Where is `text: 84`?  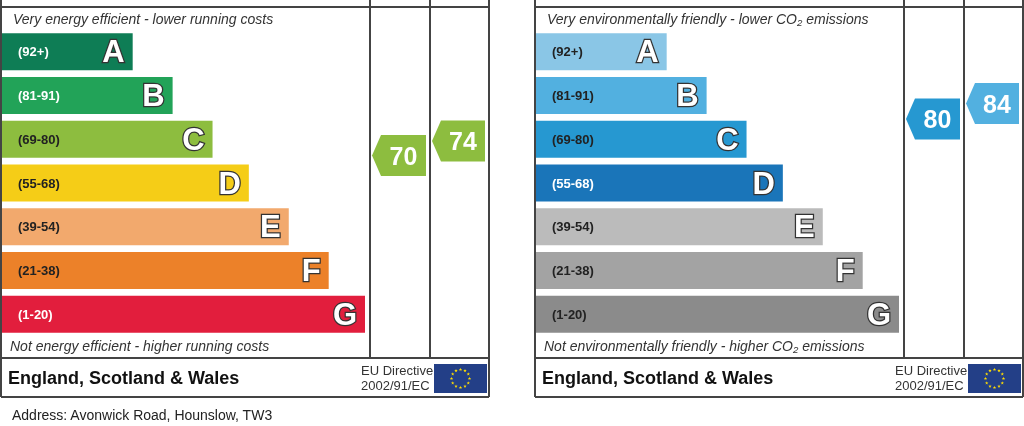
text: 84 is located at coordinates (997, 103).